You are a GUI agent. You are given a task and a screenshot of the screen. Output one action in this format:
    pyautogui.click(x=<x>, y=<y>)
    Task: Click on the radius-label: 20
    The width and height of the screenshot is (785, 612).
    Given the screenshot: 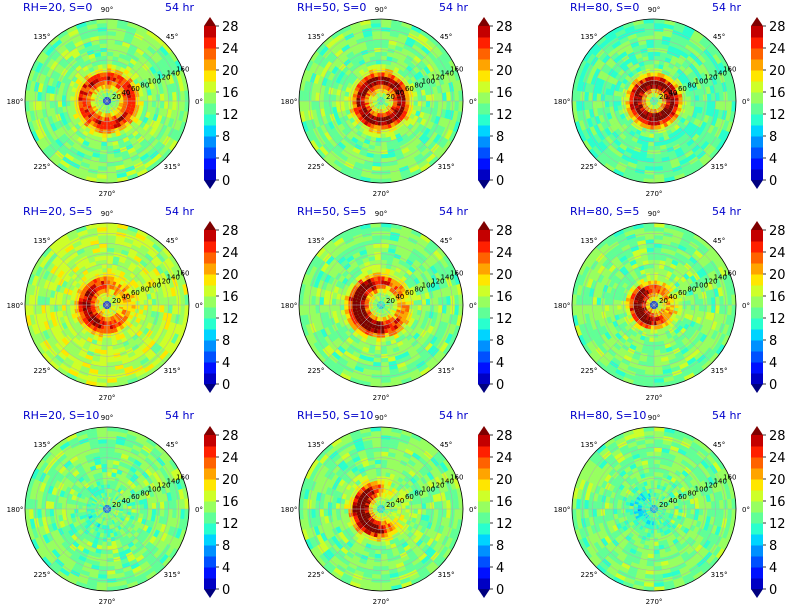 What is the action you would take?
    pyautogui.click(x=390, y=97)
    